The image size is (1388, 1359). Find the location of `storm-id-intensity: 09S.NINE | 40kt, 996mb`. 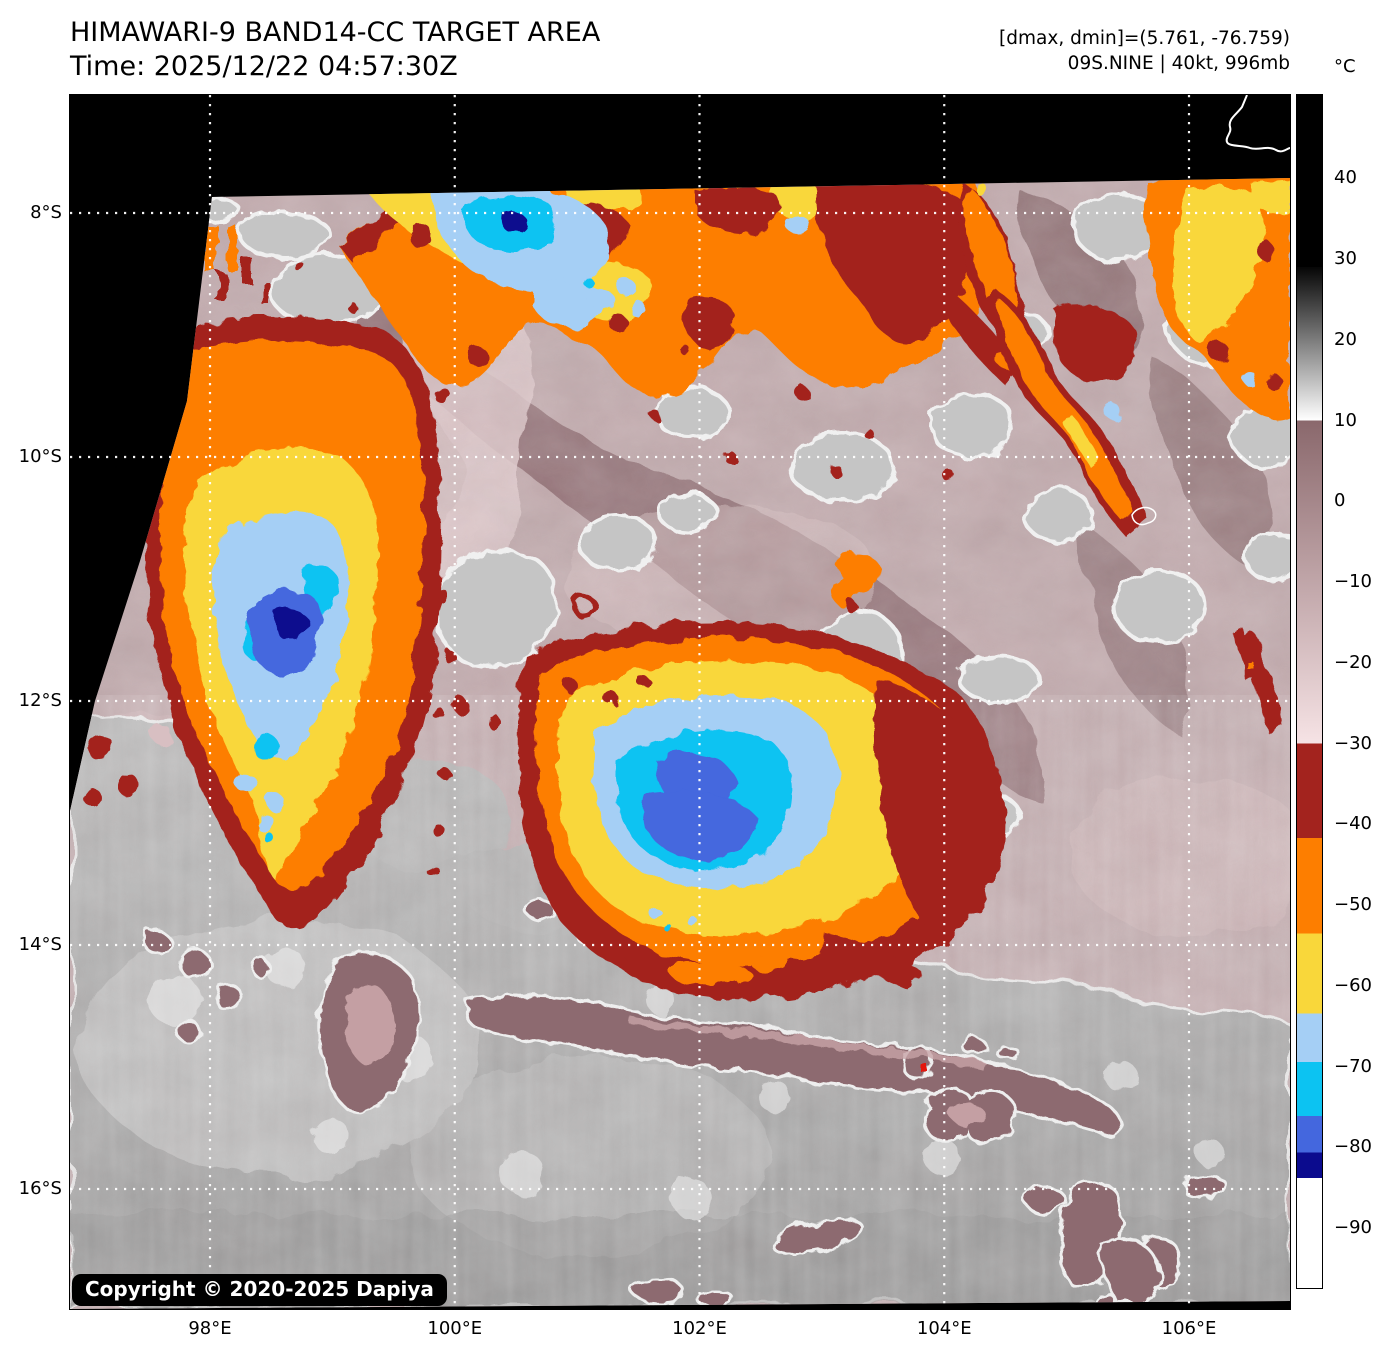

storm-id-intensity: 09S.NINE | 40kt, 996mb is located at coordinates (1178, 63).